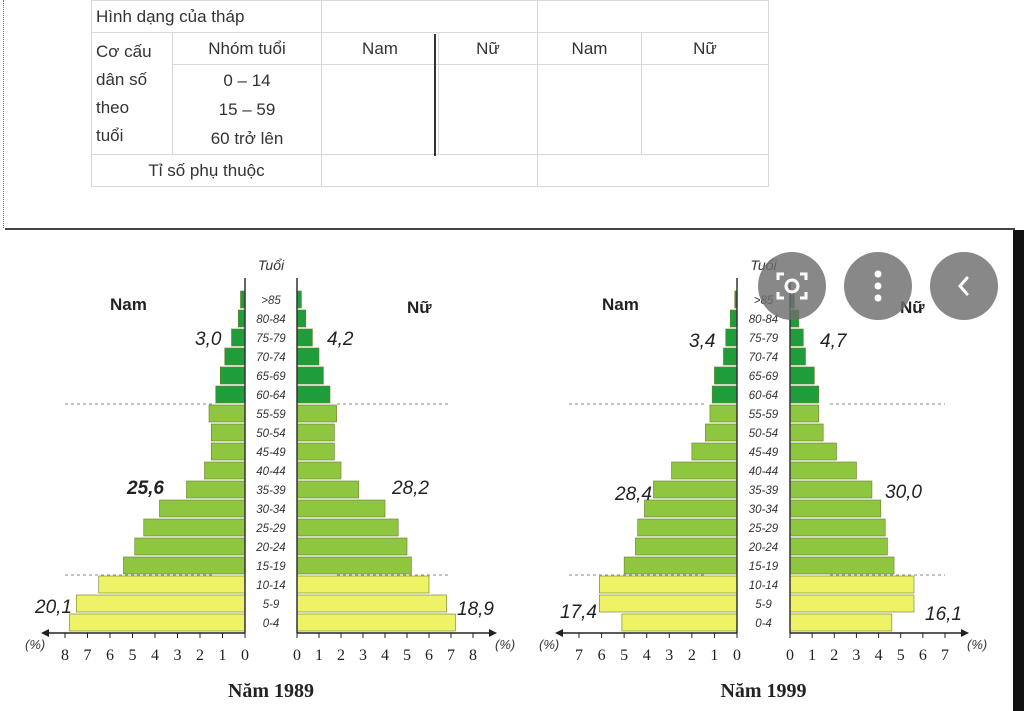 The height and width of the screenshot is (711, 1024). What do you see at coordinates (429, 170) in the screenshot?
I see `dependency-cell-1989` at bounding box center [429, 170].